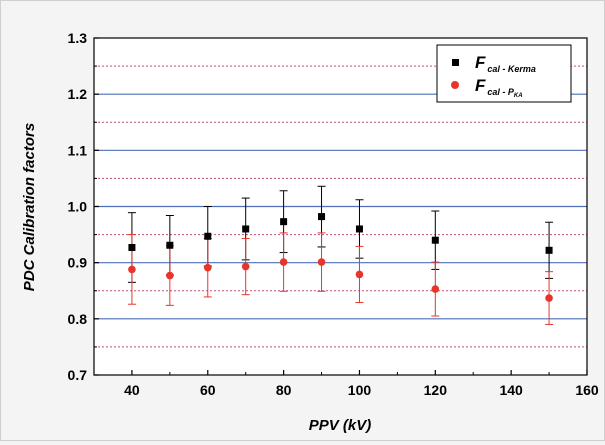 This screenshot has width=605, height=445. Describe the element at coordinates (78, 375) in the screenshot. I see `y-tick-label: 0.7` at that location.